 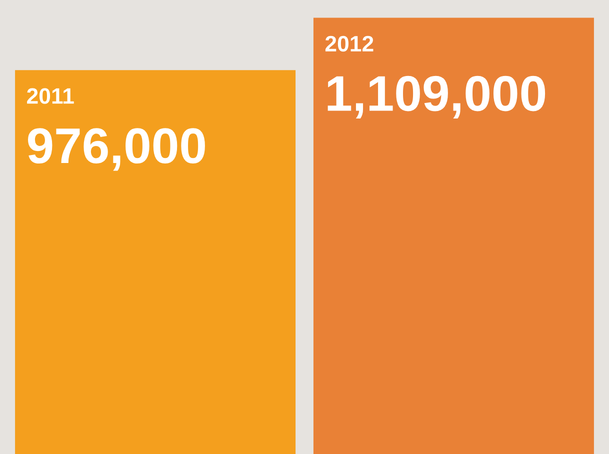 I want to click on data-label: 976,000, so click(x=116, y=149).